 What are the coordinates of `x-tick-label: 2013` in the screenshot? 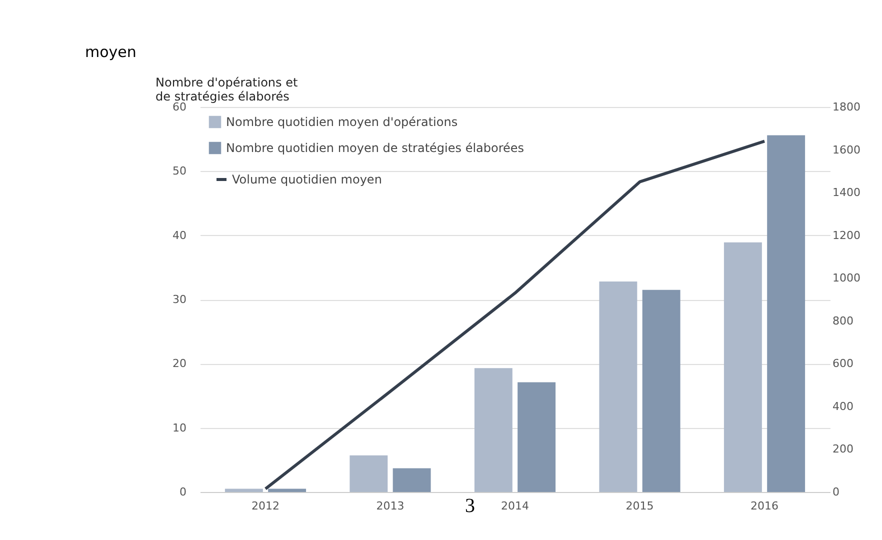 It's located at (390, 506).